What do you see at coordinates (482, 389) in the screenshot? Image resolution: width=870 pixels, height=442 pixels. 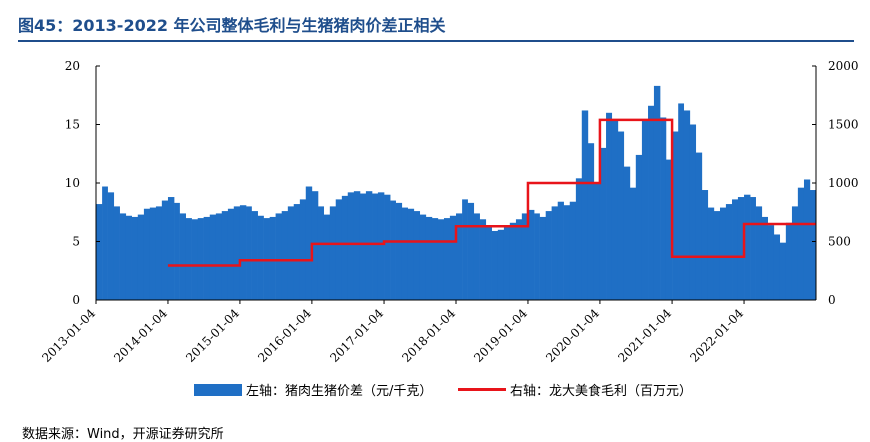 I see `legend-swatch-line` at bounding box center [482, 389].